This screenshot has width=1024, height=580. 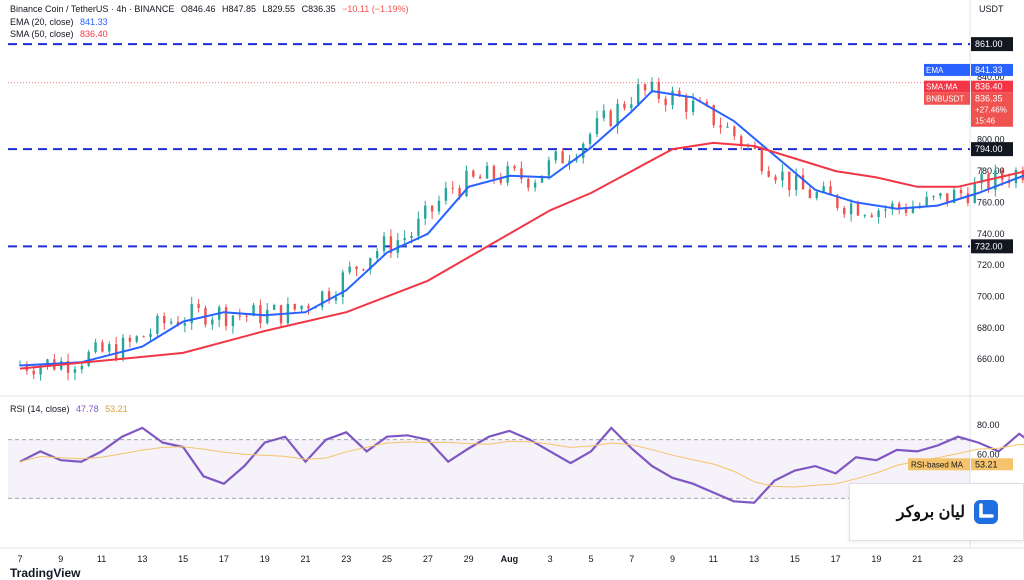 What do you see at coordinates (989, 70) in the screenshot?
I see `ma-tag-value: 841.33` at bounding box center [989, 70].